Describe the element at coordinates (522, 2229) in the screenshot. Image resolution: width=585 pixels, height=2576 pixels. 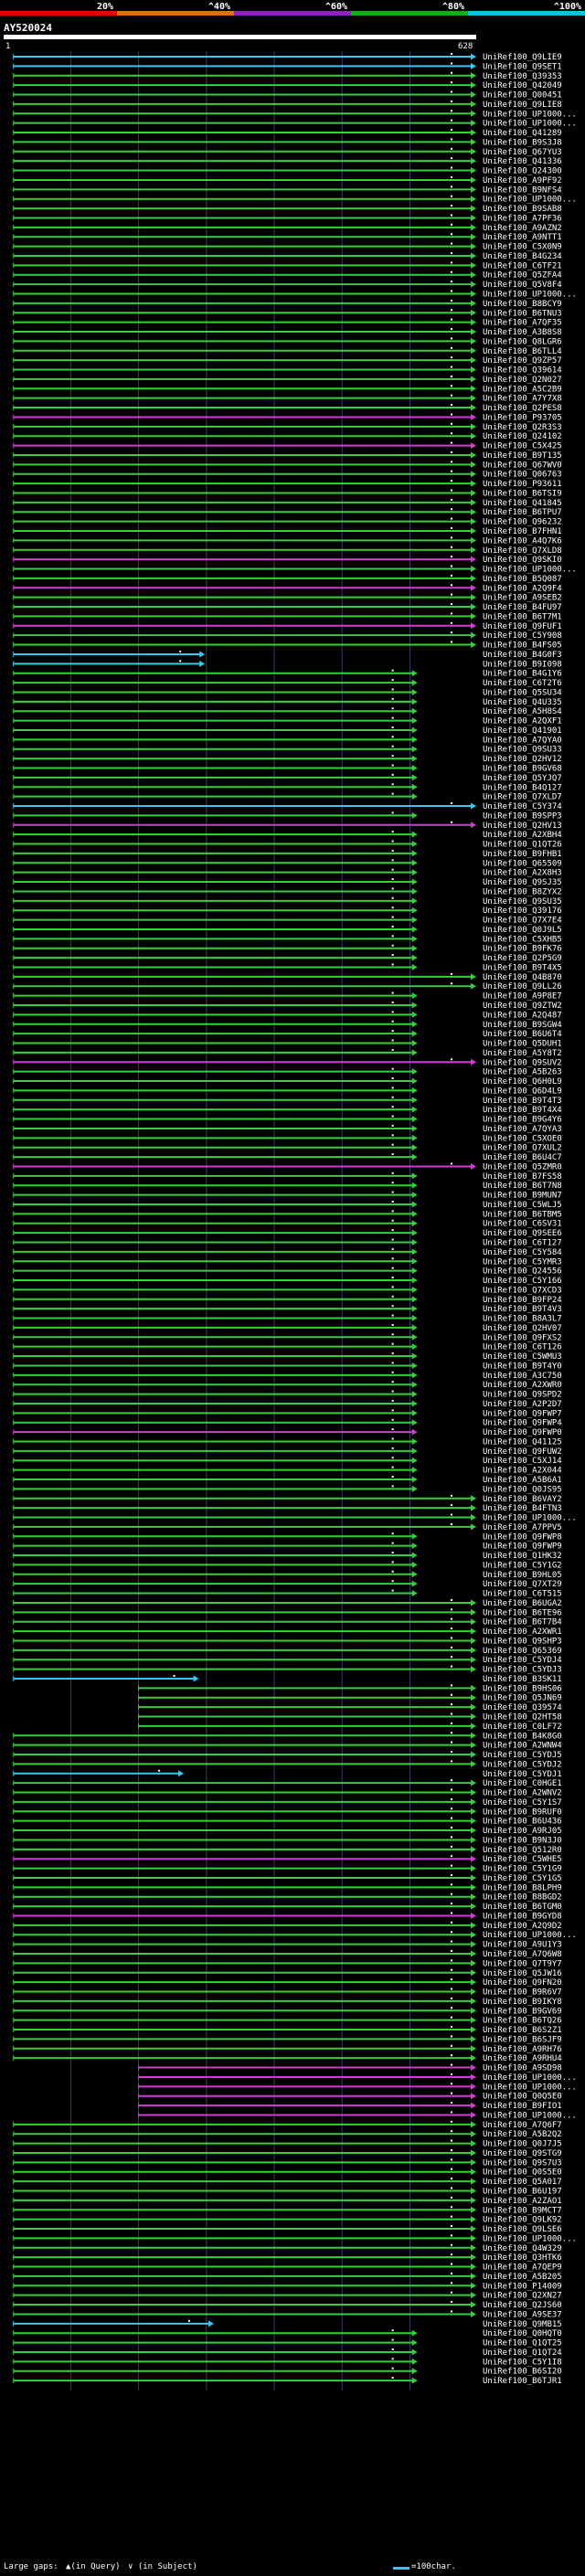
I see `hit-label: UniRef100_Q9LSE6` at that location.